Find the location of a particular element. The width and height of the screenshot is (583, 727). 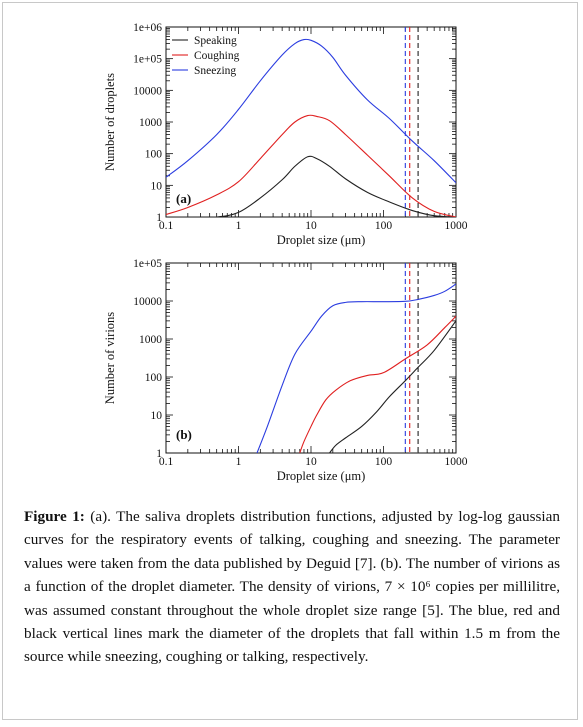

y-axis-label: Number of droplets is located at coordinates (110, 122).